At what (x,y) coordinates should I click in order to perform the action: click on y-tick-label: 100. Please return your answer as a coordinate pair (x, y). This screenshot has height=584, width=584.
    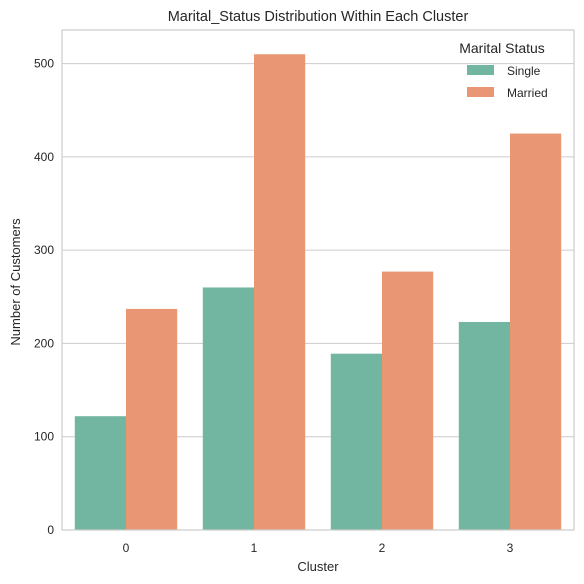
    Looking at the image, I should click on (44, 437).